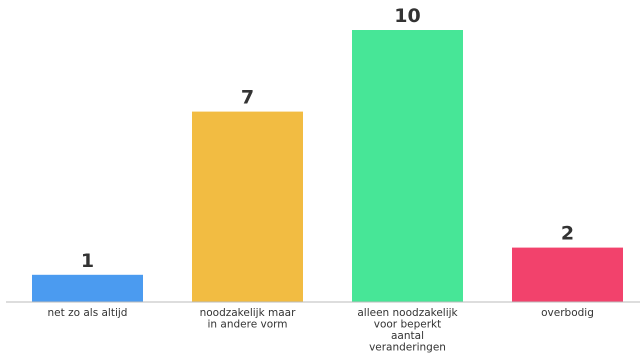  I want to click on category-label-0: net zo als altijd, so click(88, 313).